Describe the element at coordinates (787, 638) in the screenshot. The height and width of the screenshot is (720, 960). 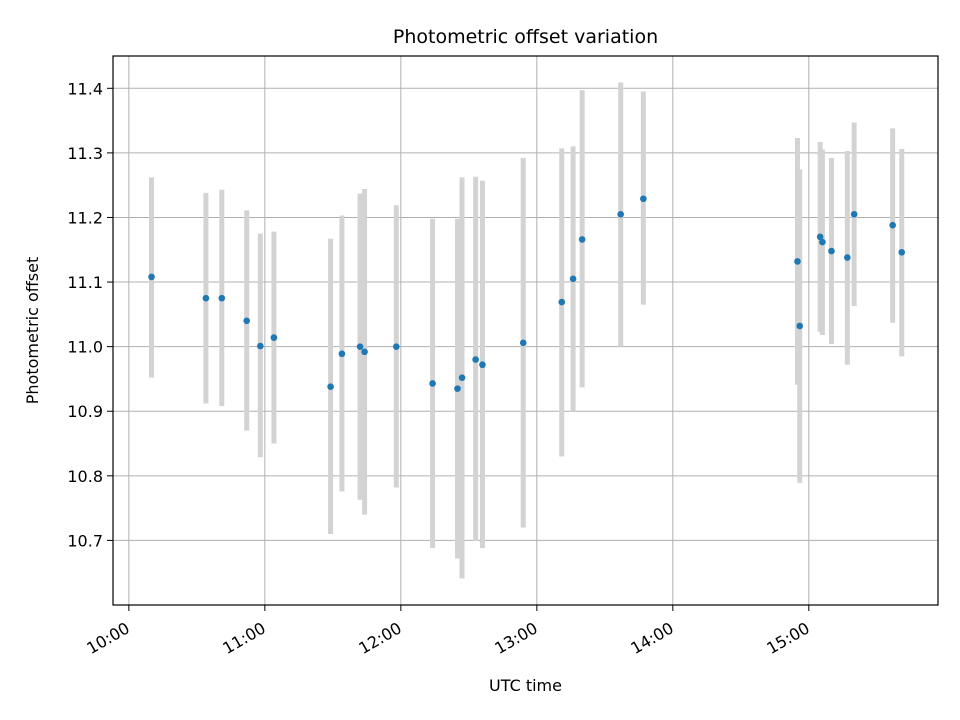
I see `x-tick-label: 15:00` at that location.